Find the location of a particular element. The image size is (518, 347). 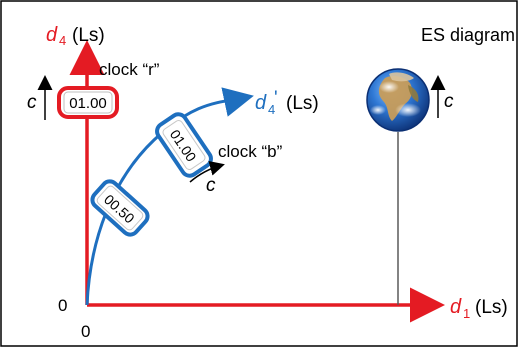

clock-r-display is located at coordinates (88, 102).